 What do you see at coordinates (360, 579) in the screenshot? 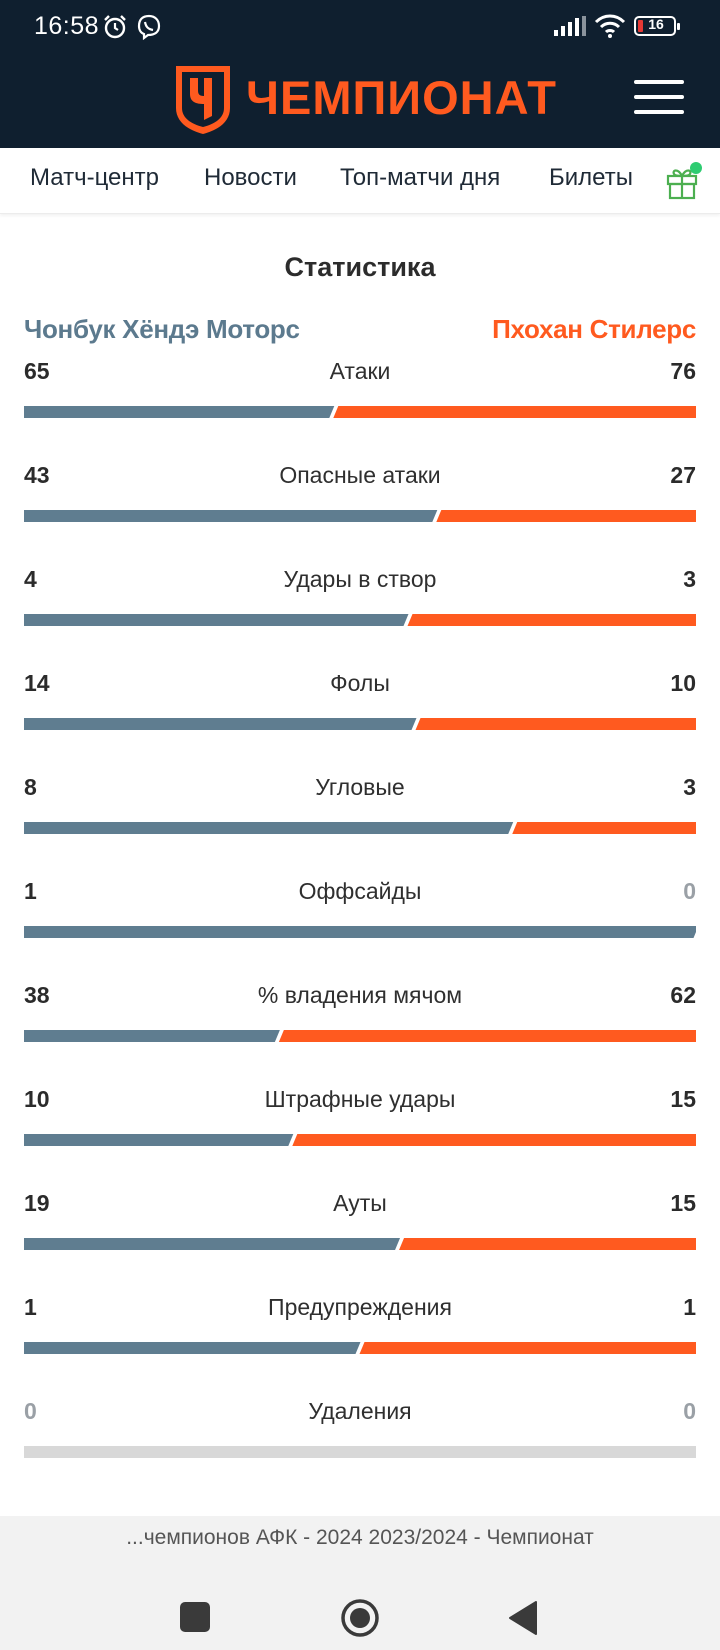
I see `stat-label: Удары в створ` at bounding box center [360, 579].